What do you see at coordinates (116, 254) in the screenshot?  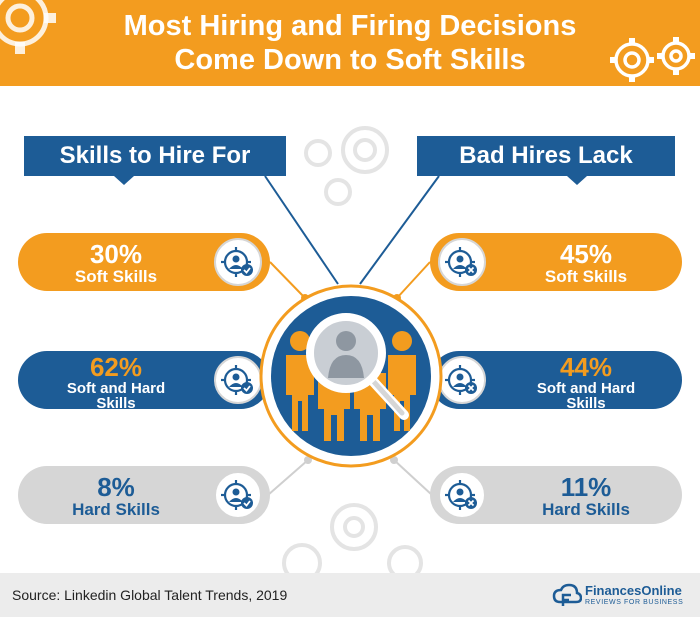 I see `stat-percent: 30%` at bounding box center [116, 254].